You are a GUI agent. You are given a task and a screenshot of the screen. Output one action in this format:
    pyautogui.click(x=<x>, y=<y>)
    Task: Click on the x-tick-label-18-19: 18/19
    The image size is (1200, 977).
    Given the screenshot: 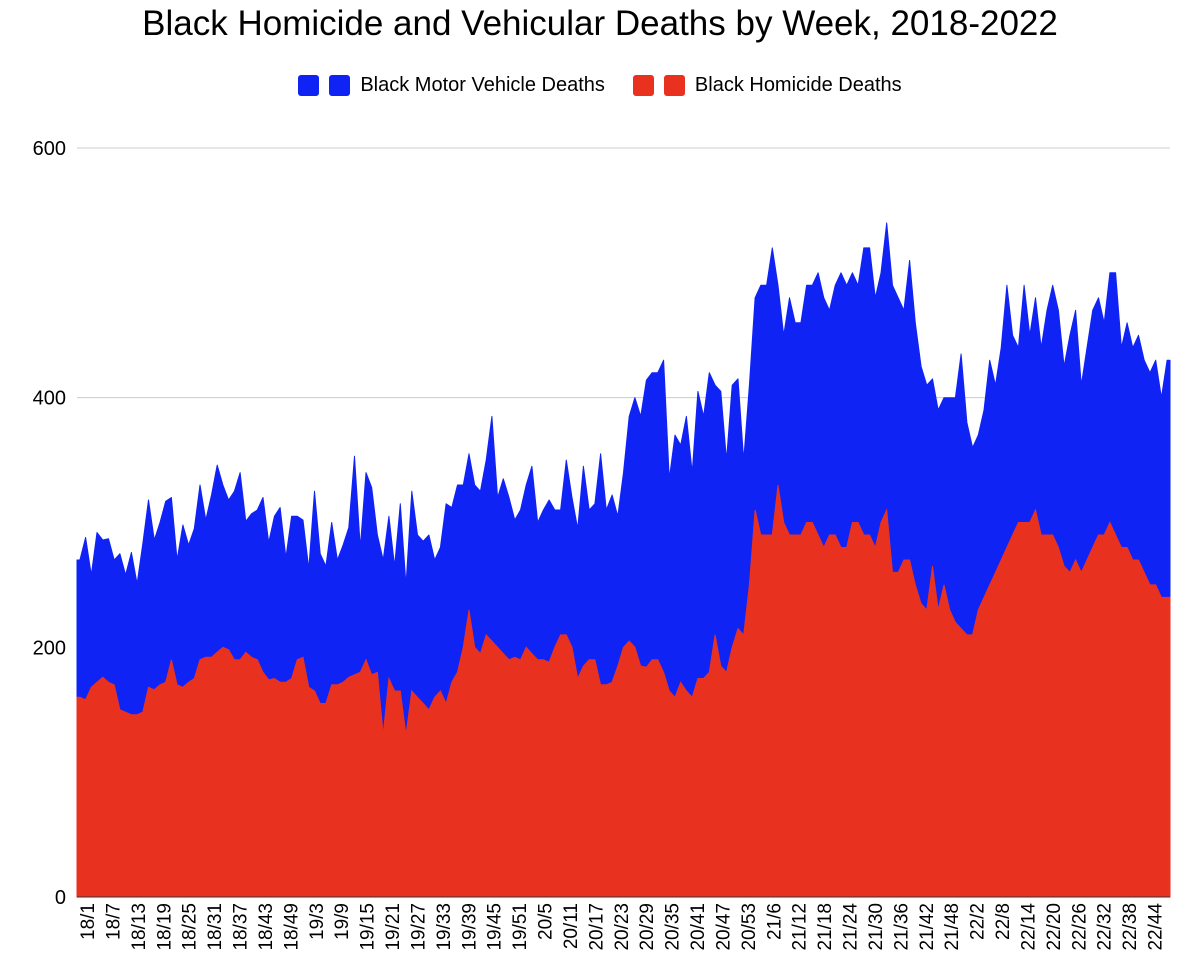 What is the action you would take?
    pyautogui.click(x=164, y=927)
    